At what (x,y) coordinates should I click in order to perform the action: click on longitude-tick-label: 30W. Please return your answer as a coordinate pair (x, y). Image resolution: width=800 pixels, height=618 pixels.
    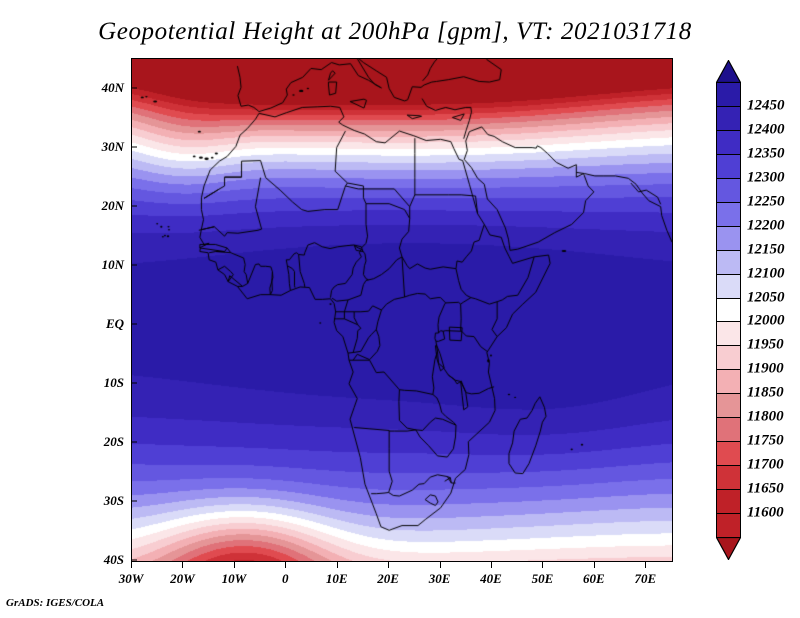
    Looking at the image, I should click on (131, 578).